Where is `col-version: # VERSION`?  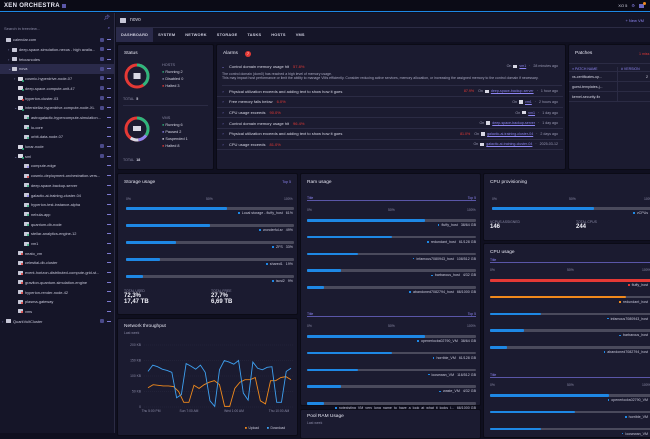 col-version: # VERSION is located at coordinates (628, 68).